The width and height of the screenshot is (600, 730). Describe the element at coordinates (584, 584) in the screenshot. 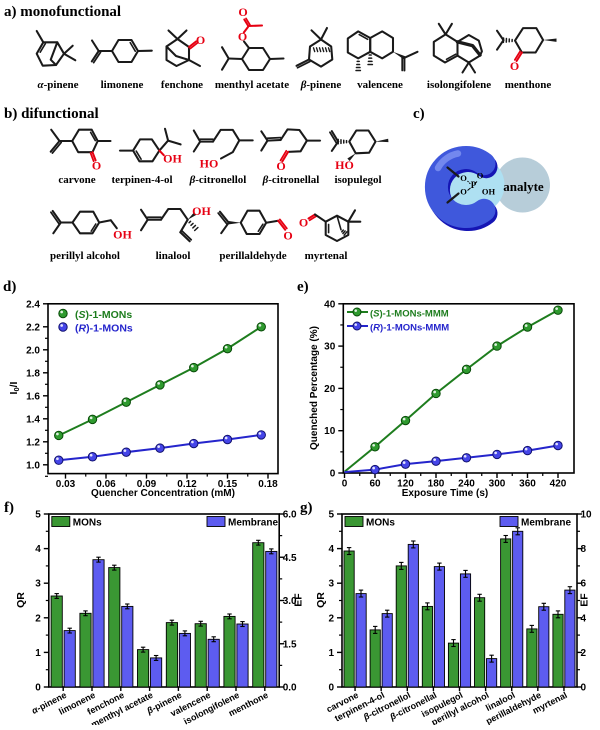

I see `svg-text: 6` at that location.